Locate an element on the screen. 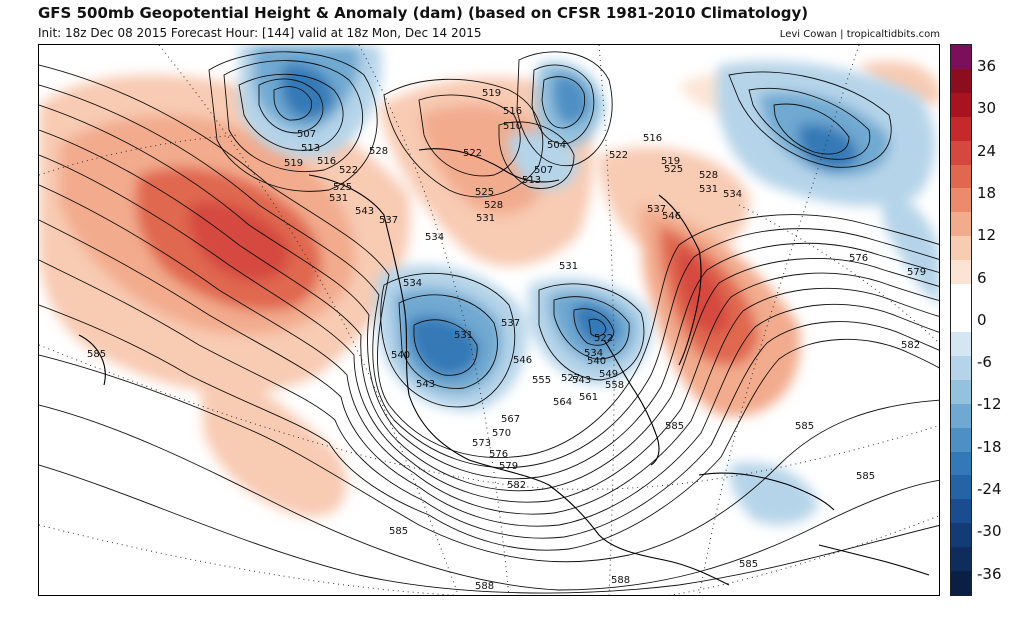 The height and width of the screenshot is (622, 1024). colorbar-tick-label: 30 is located at coordinates (987, 108).